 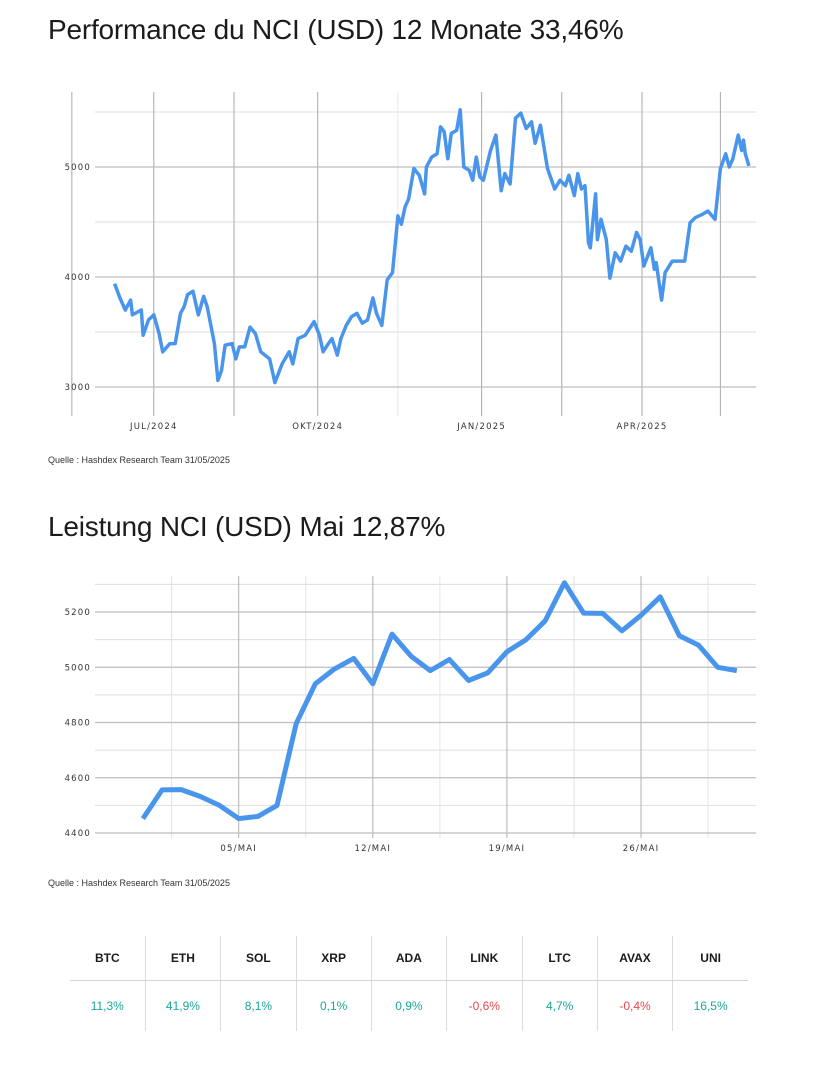 What do you see at coordinates (710, 958) in the screenshot?
I see `column-header-uni: UNI` at bounding box center [710, 958].